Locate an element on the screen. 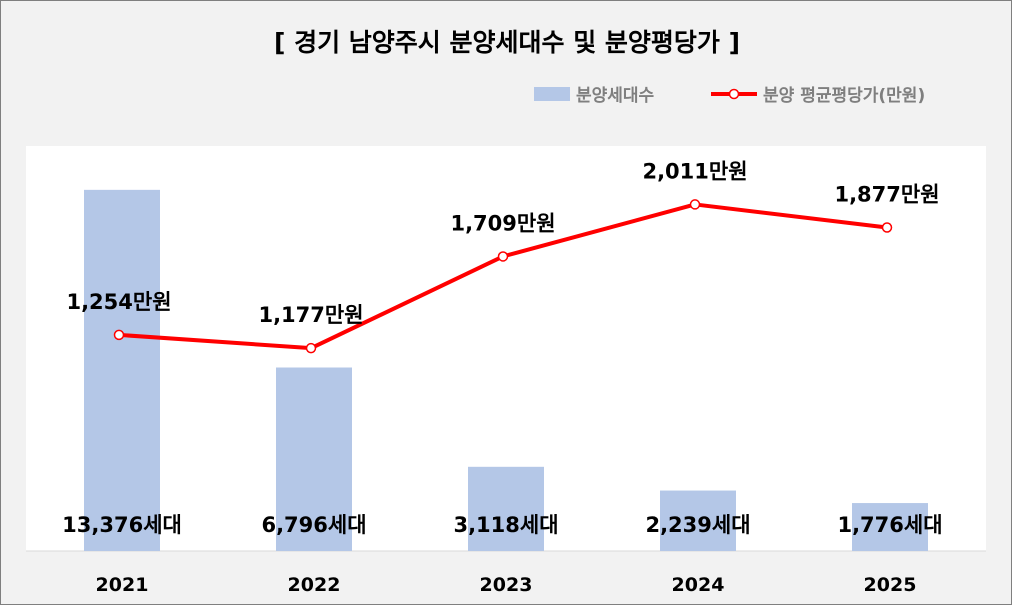 Image resolution: width=1012 pixels, height=606 pixels. units-label-2022: 6,796세대 is located at coordinates (313, 525).